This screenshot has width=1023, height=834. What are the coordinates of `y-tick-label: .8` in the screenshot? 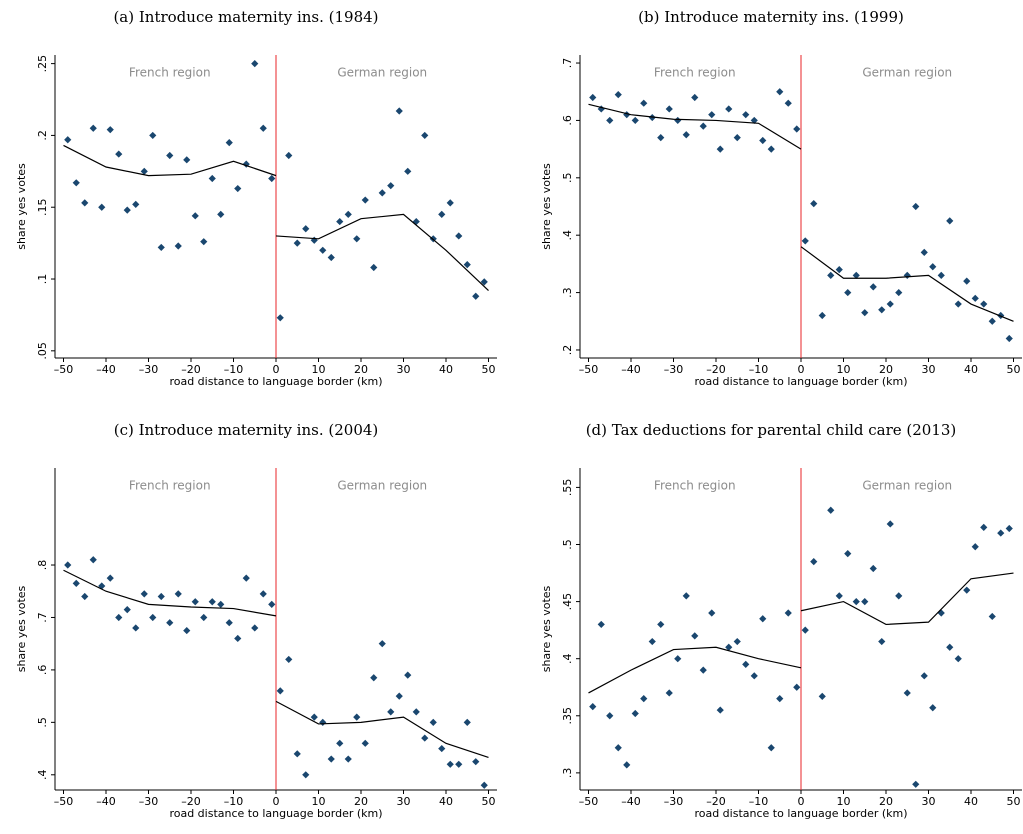 It's located at (42, 565).